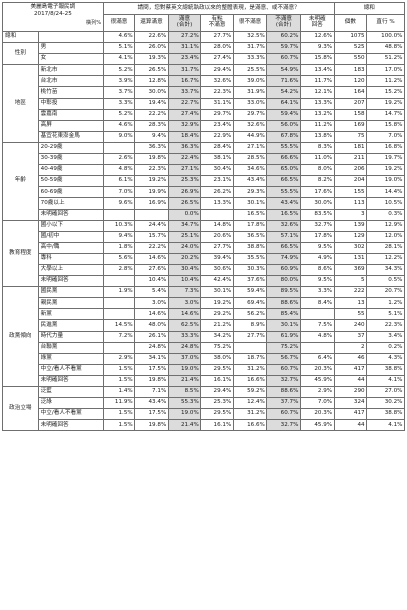 This screenshot has width=407, height=610. I want to click on row-label: 綠黨, so click(70, 358).